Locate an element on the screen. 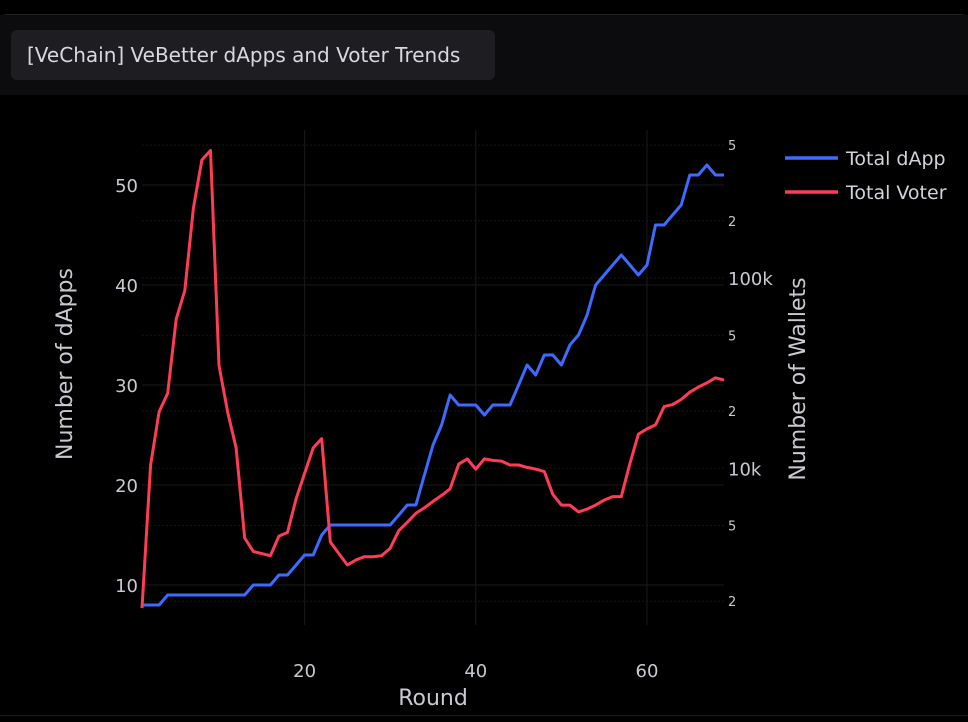 The width and height of the screenshot is (968, 722). x-axis-title: Round is located at coordinates (433, 698).